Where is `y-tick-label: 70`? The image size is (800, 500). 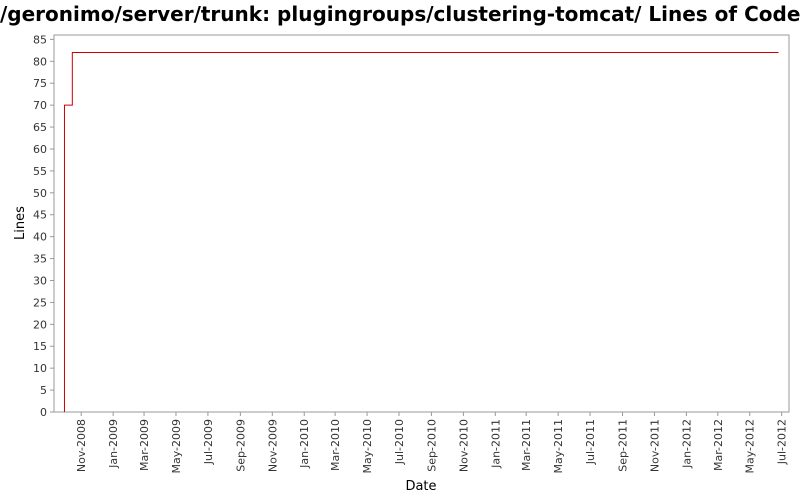 y-tick-label: 70 is located at coordinates (40, 105).